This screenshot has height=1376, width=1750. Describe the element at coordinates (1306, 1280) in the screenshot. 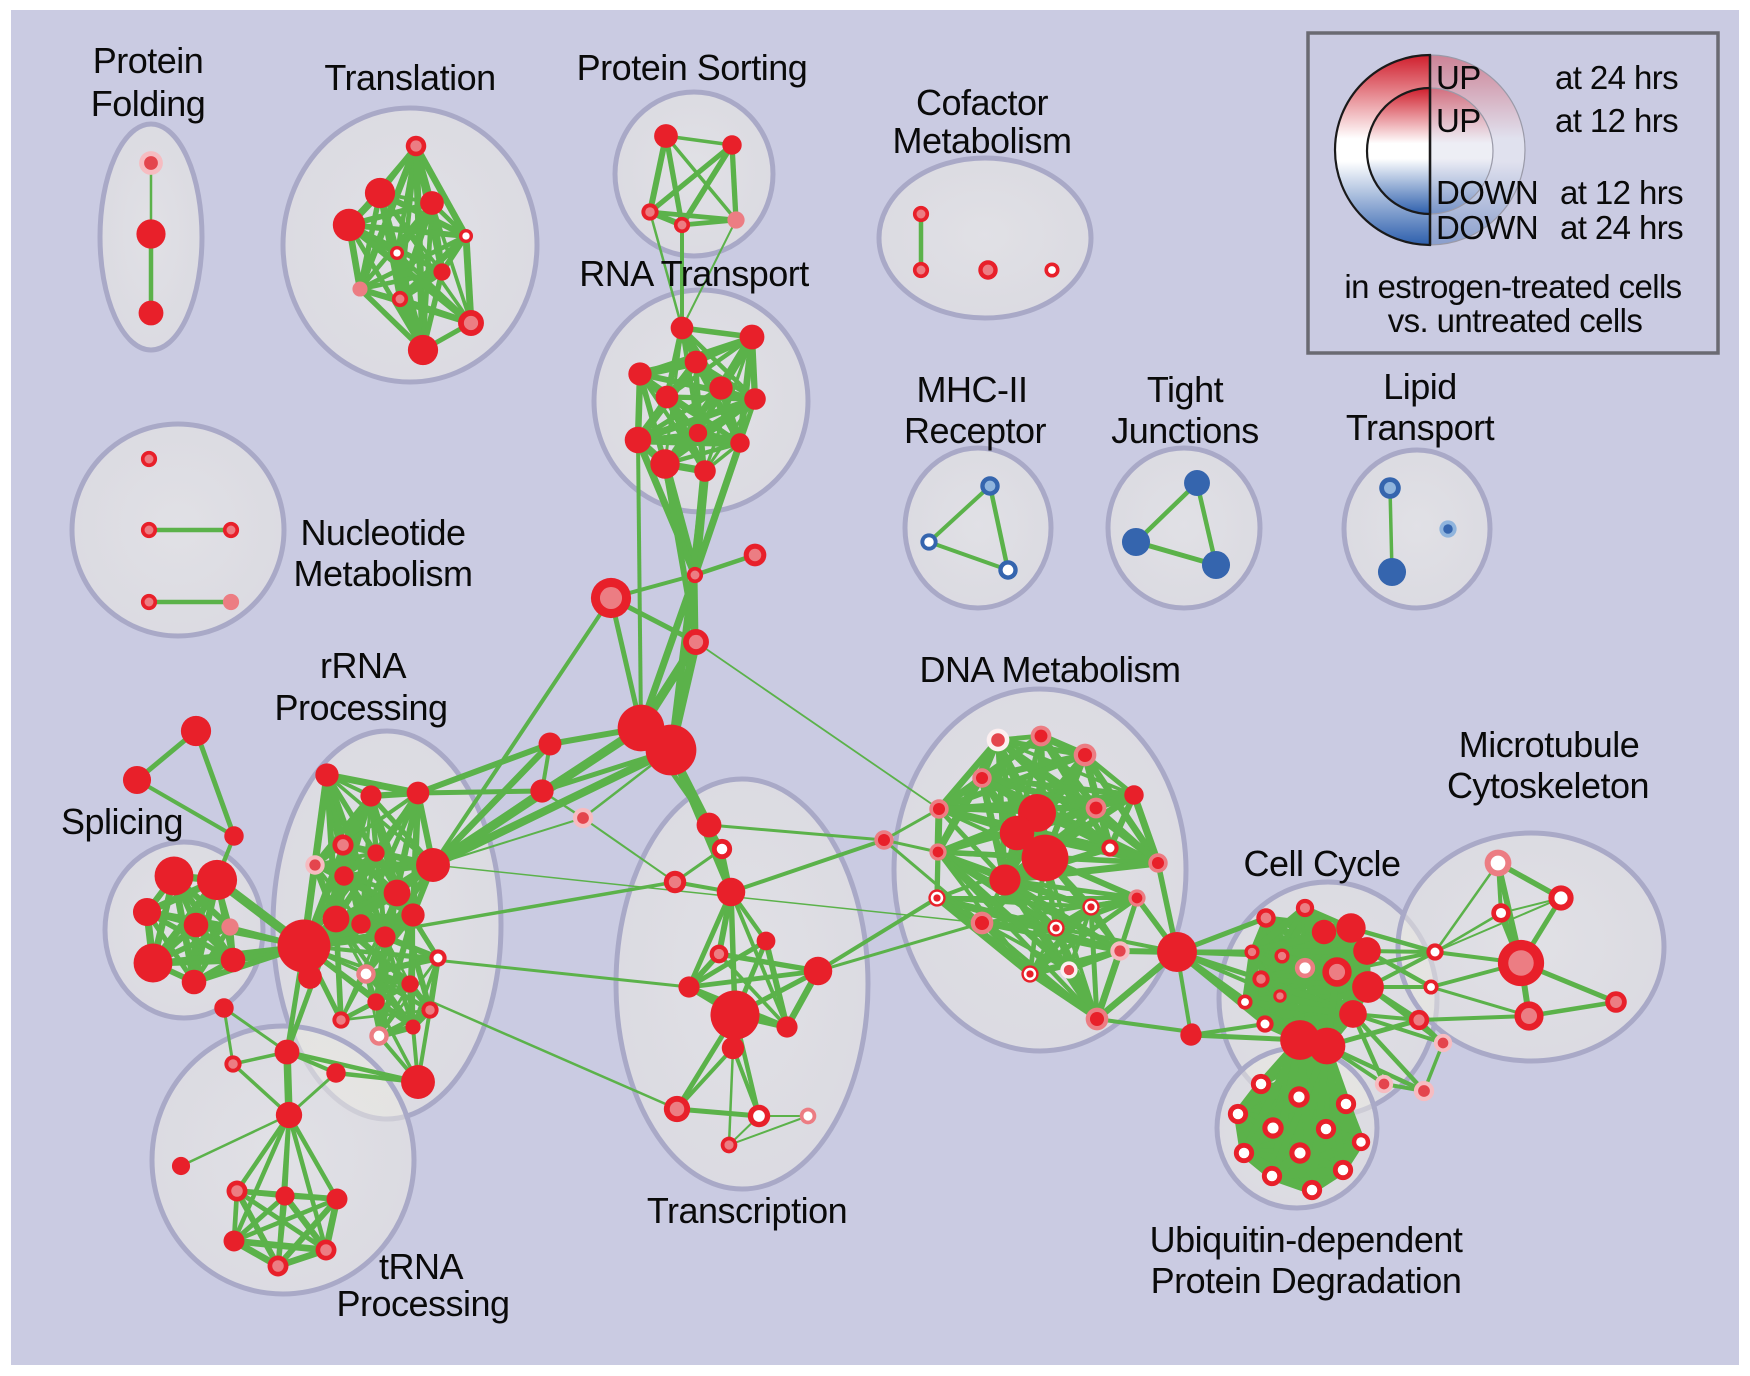

I see `svg-text: Protein Degradation` at that location.